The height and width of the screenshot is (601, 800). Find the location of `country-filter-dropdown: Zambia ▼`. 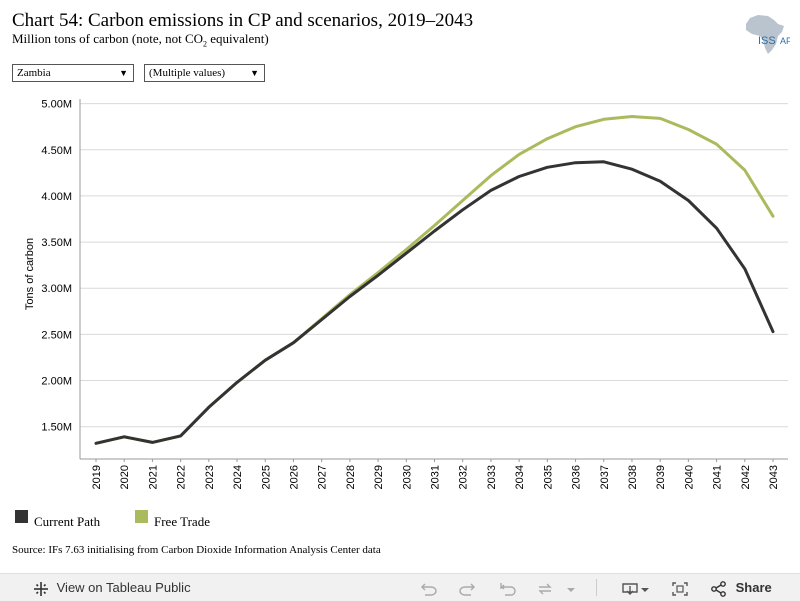

country-filter-dropdown: Zambia ▼ is located at coordinates (73, 73).